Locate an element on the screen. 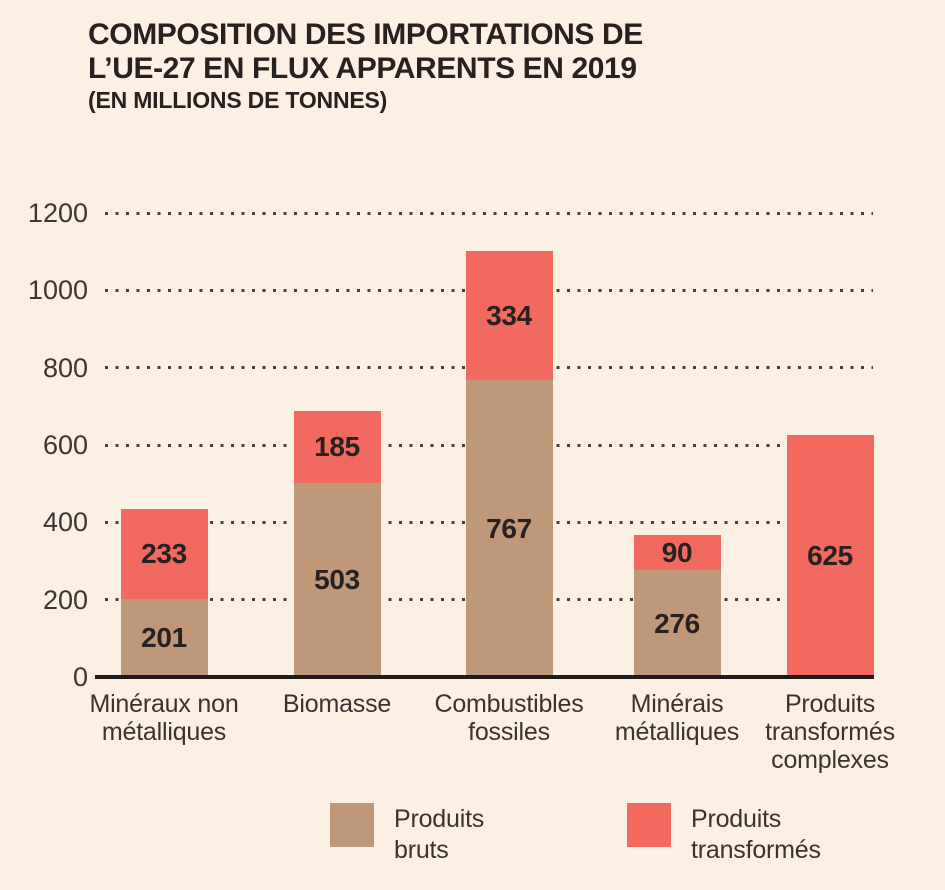 This screenshot has height=890, width=945. bar-2-transformes-value: 185 is located at coordinates (337, 446).